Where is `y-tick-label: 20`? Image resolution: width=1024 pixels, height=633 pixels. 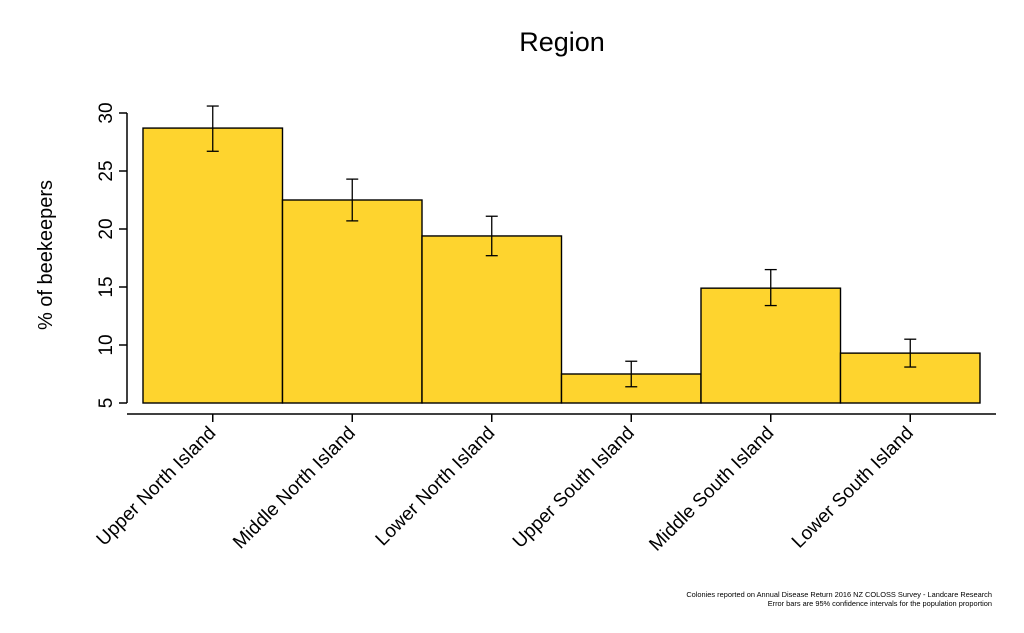 y-tick-label: 20 is located at coordinates (106, 228).